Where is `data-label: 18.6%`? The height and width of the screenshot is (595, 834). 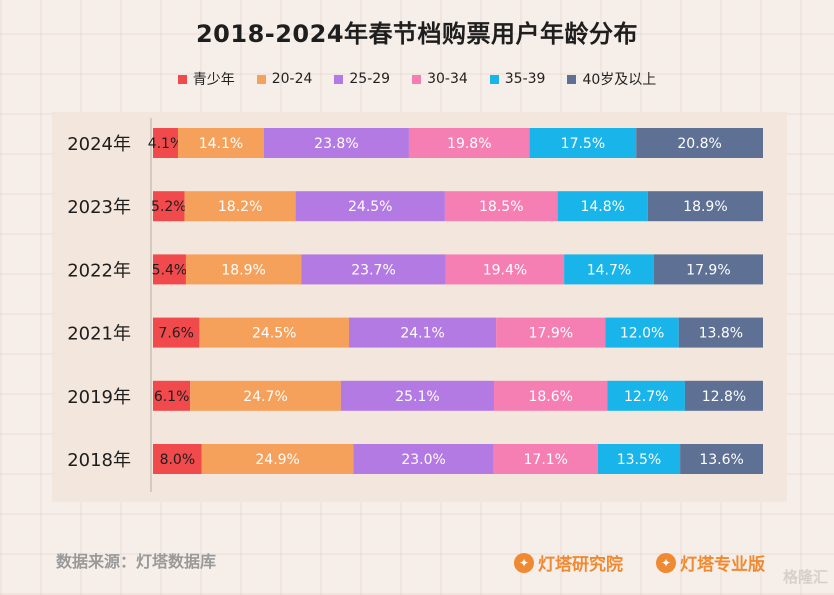
data-label: 18.6% is located at coordinates (550, 397).